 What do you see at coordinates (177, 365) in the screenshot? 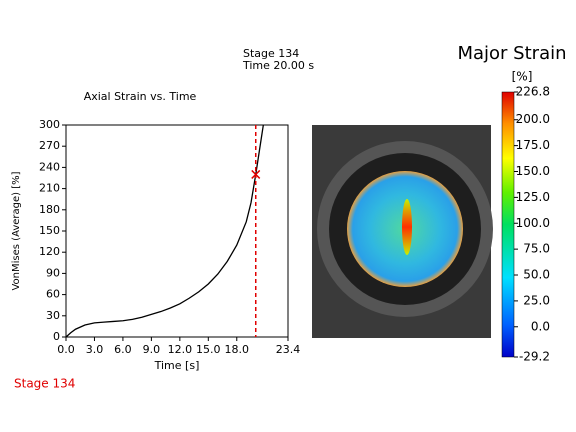
I see `x-axis-label: Time [s]` at bounding box center [177, 365].